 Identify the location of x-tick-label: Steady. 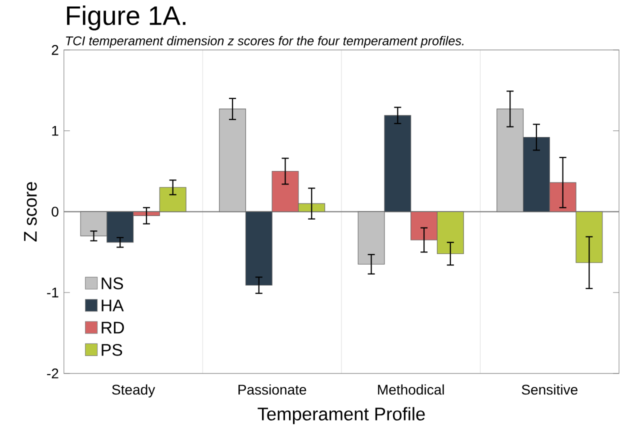
(134, 391).